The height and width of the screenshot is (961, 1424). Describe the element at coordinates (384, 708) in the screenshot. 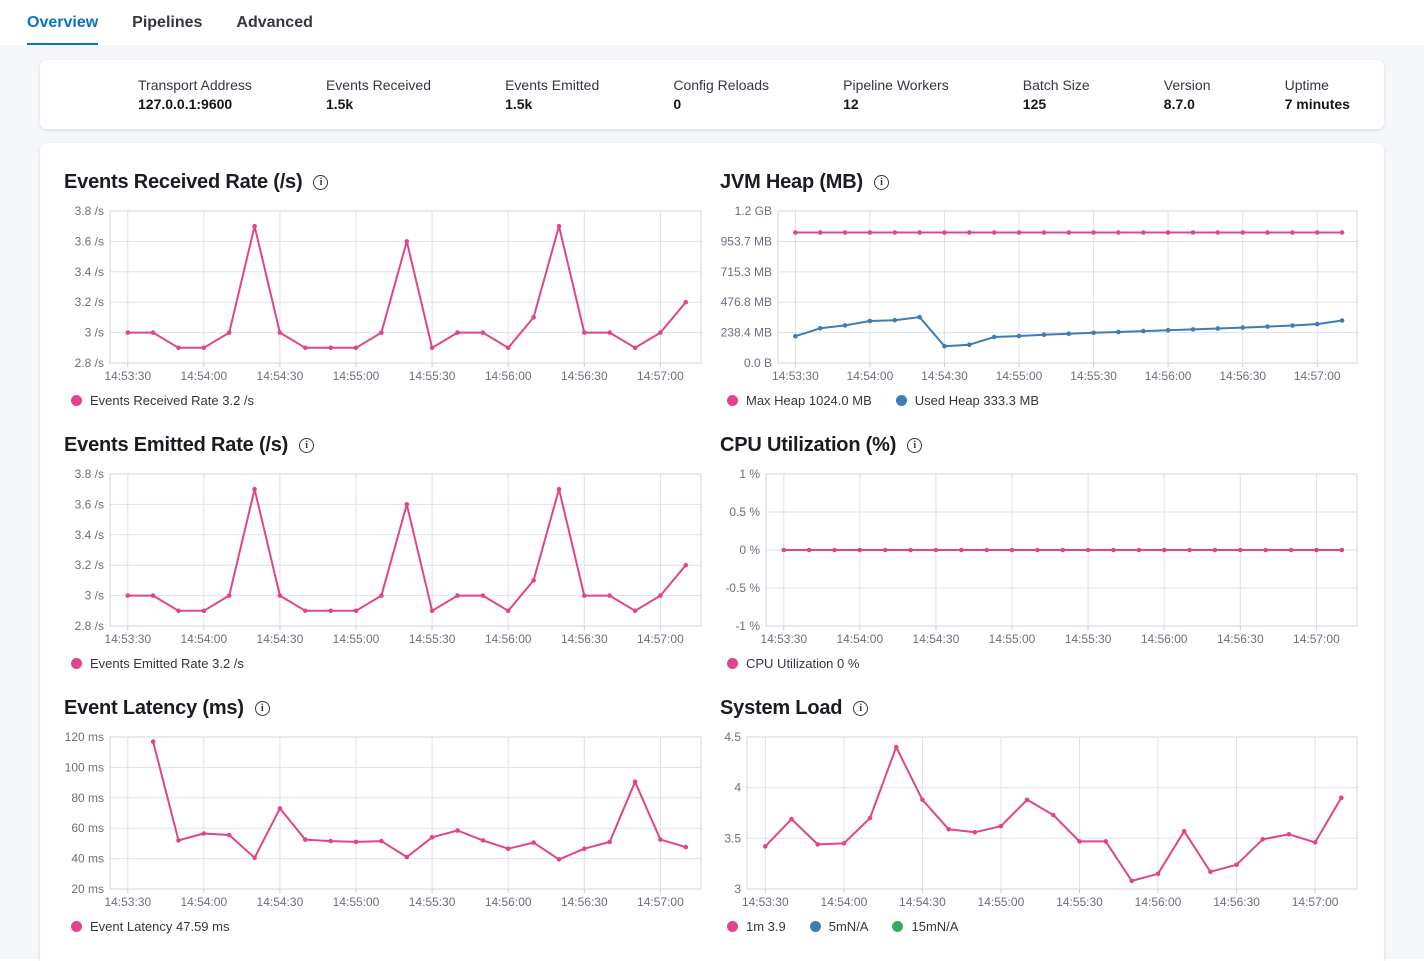

I see `chart-title-row: Event Latency (ms) i` at that location.